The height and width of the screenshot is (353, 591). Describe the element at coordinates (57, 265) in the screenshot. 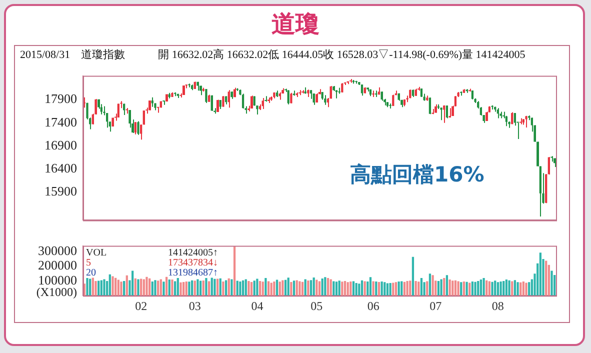

I see `y-tick-label: 200000` at that location.